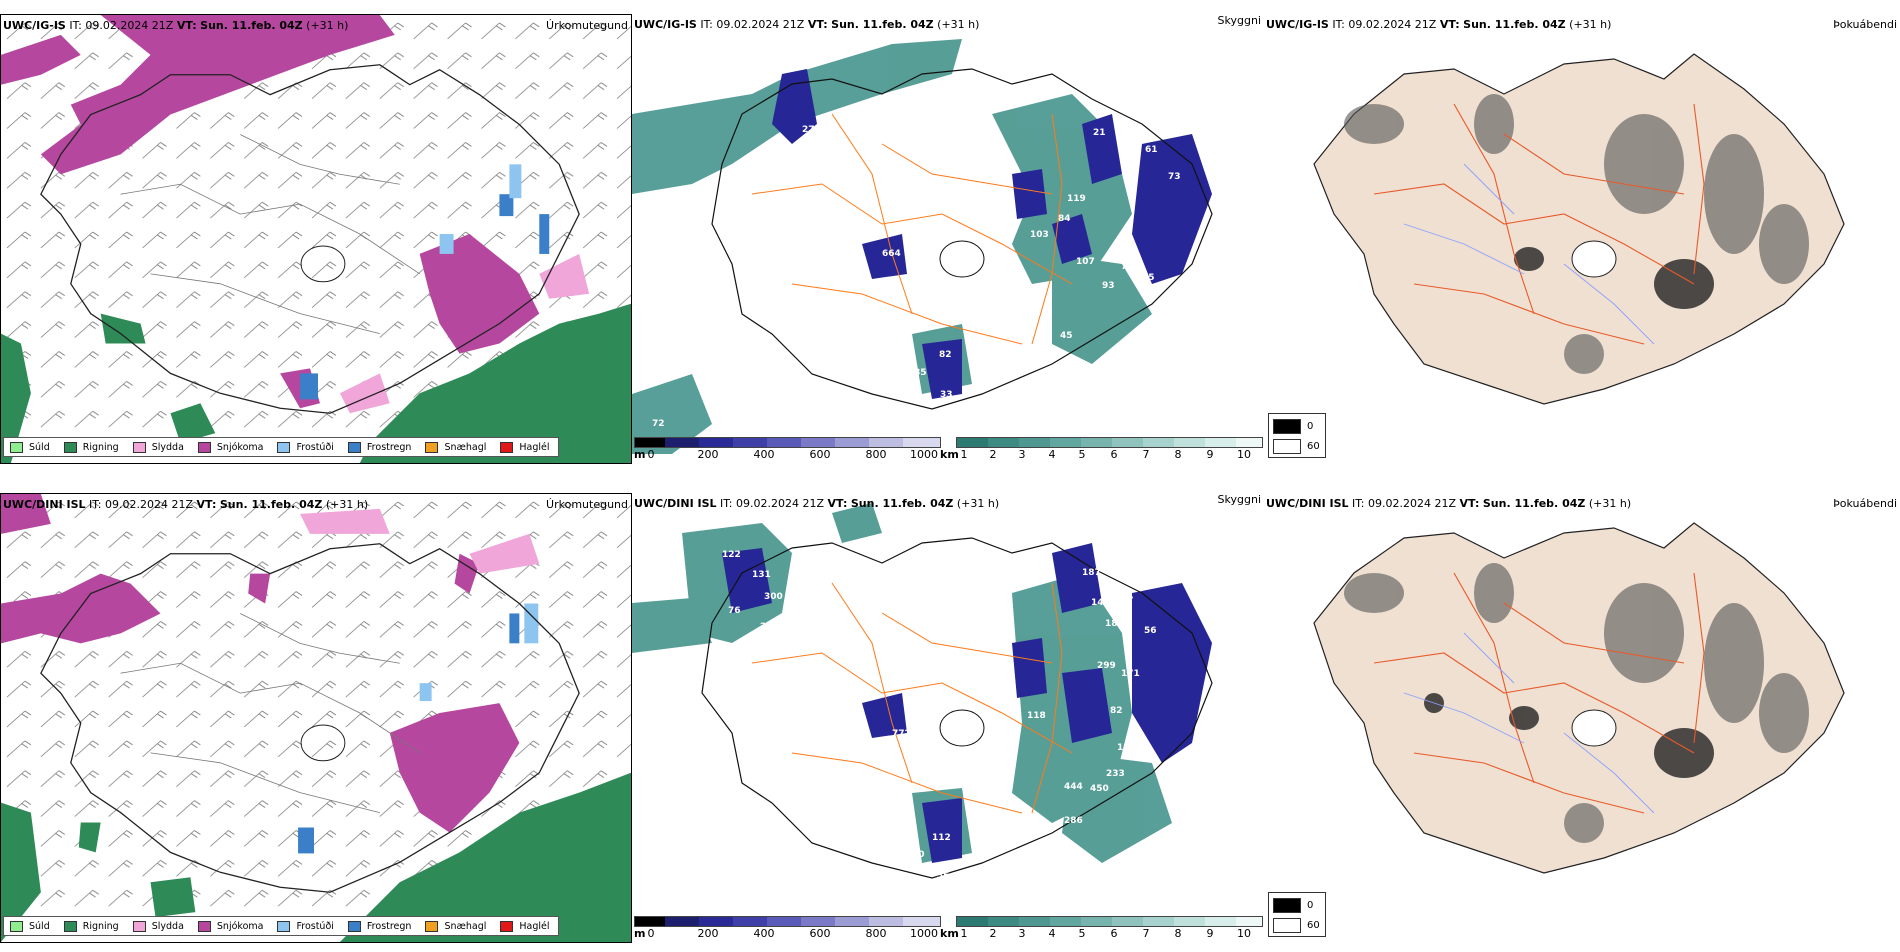 The width and height of the screenshot is (1900, 952). I want to click on svg-text: 82, so click(945, 355).